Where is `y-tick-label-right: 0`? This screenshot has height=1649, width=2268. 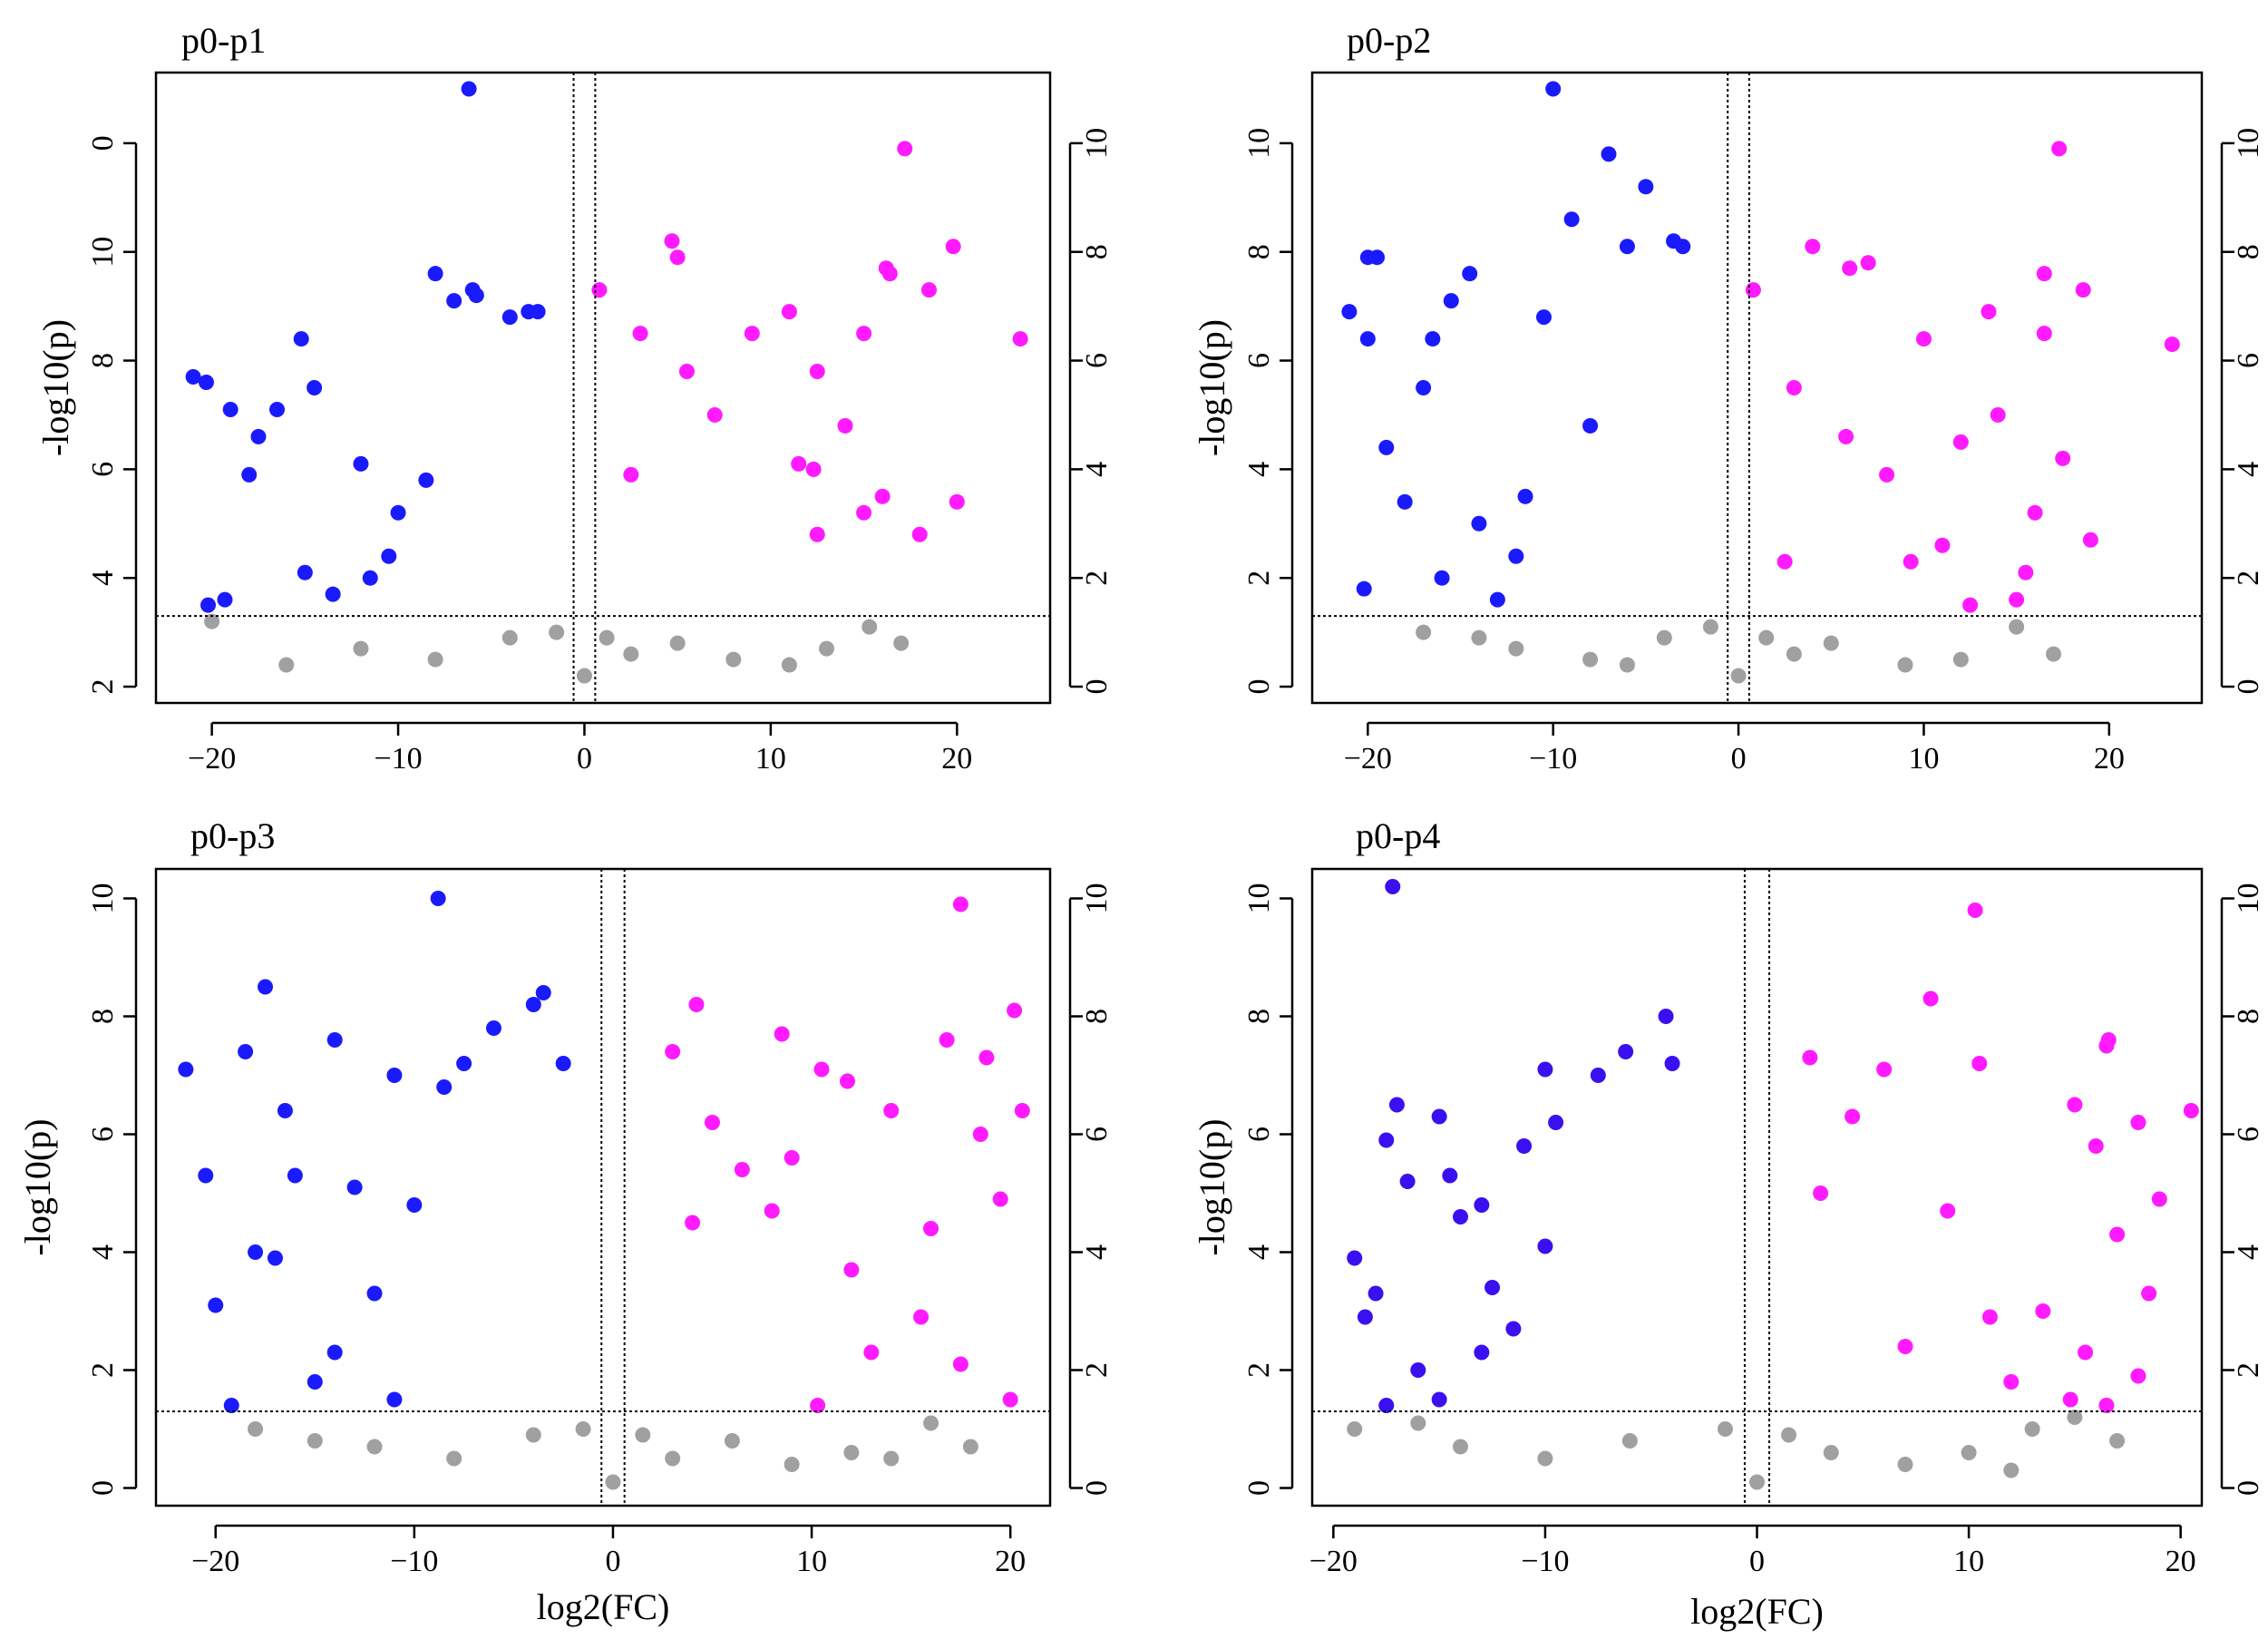 y-tick-label-right: 0 is located at coordinates (2248, 1488).